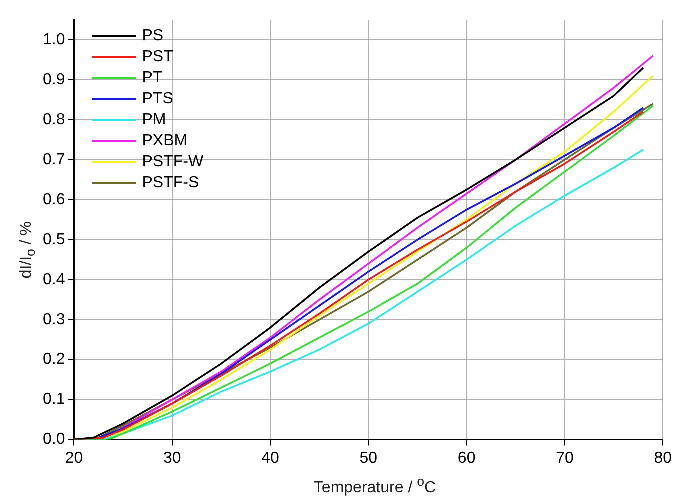  What do you see at coordinates (171, 183) in the screenshot?
I see `legend-label: PSTF-S` at bounding box center [171, 183].